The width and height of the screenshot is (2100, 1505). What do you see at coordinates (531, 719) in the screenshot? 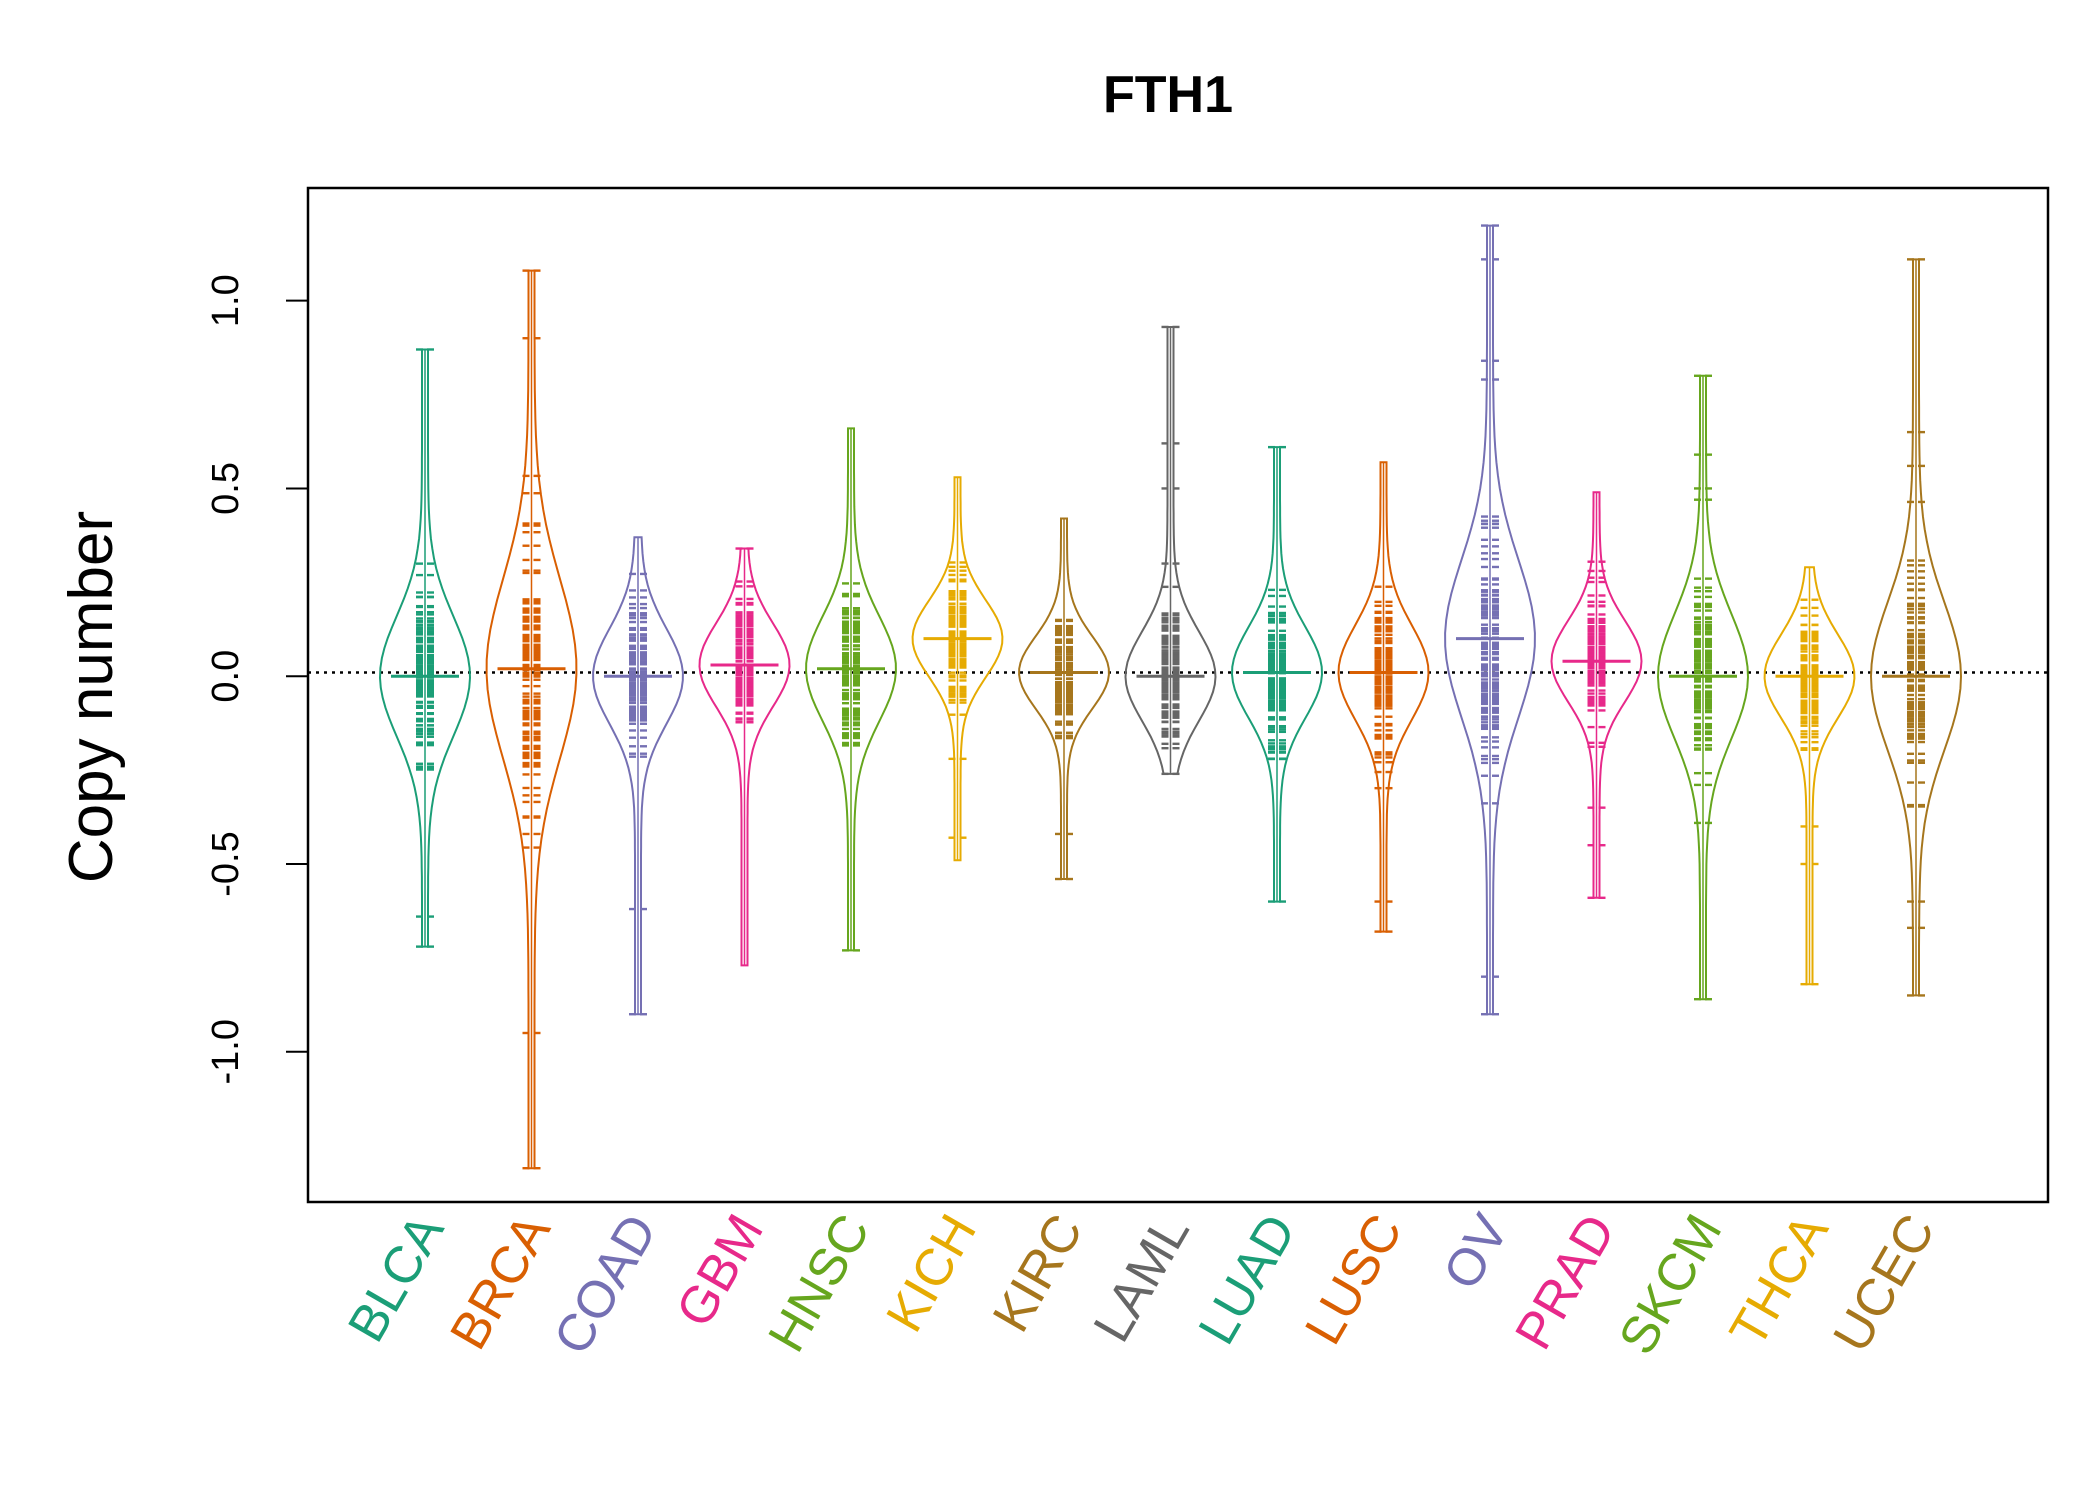
I see `bean-brca` at bounding box center [531, 719].